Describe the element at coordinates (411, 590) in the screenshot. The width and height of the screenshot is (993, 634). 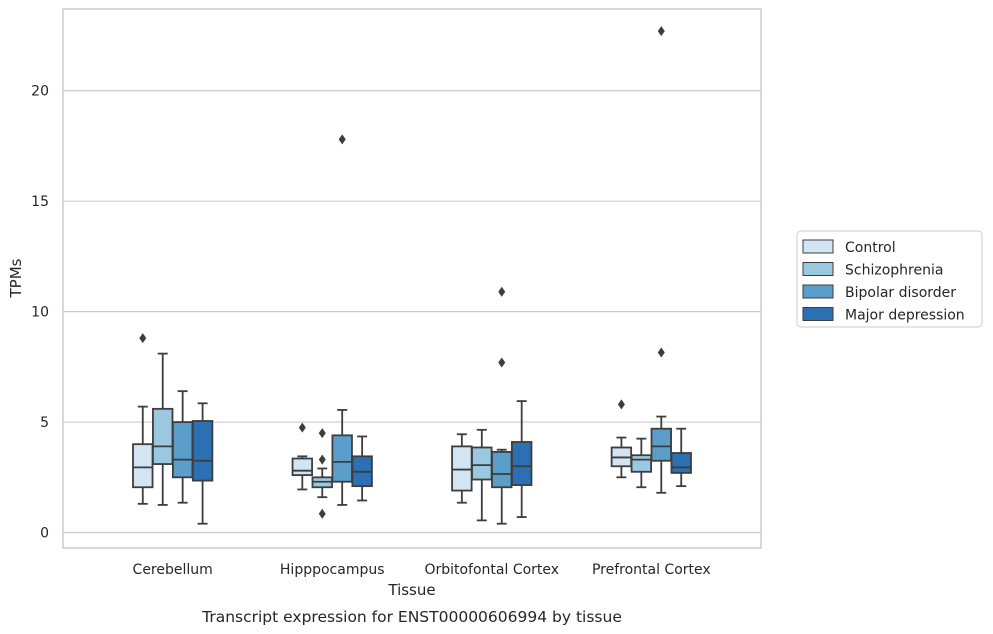
I see `x-axis-label: Tissue` at that location.